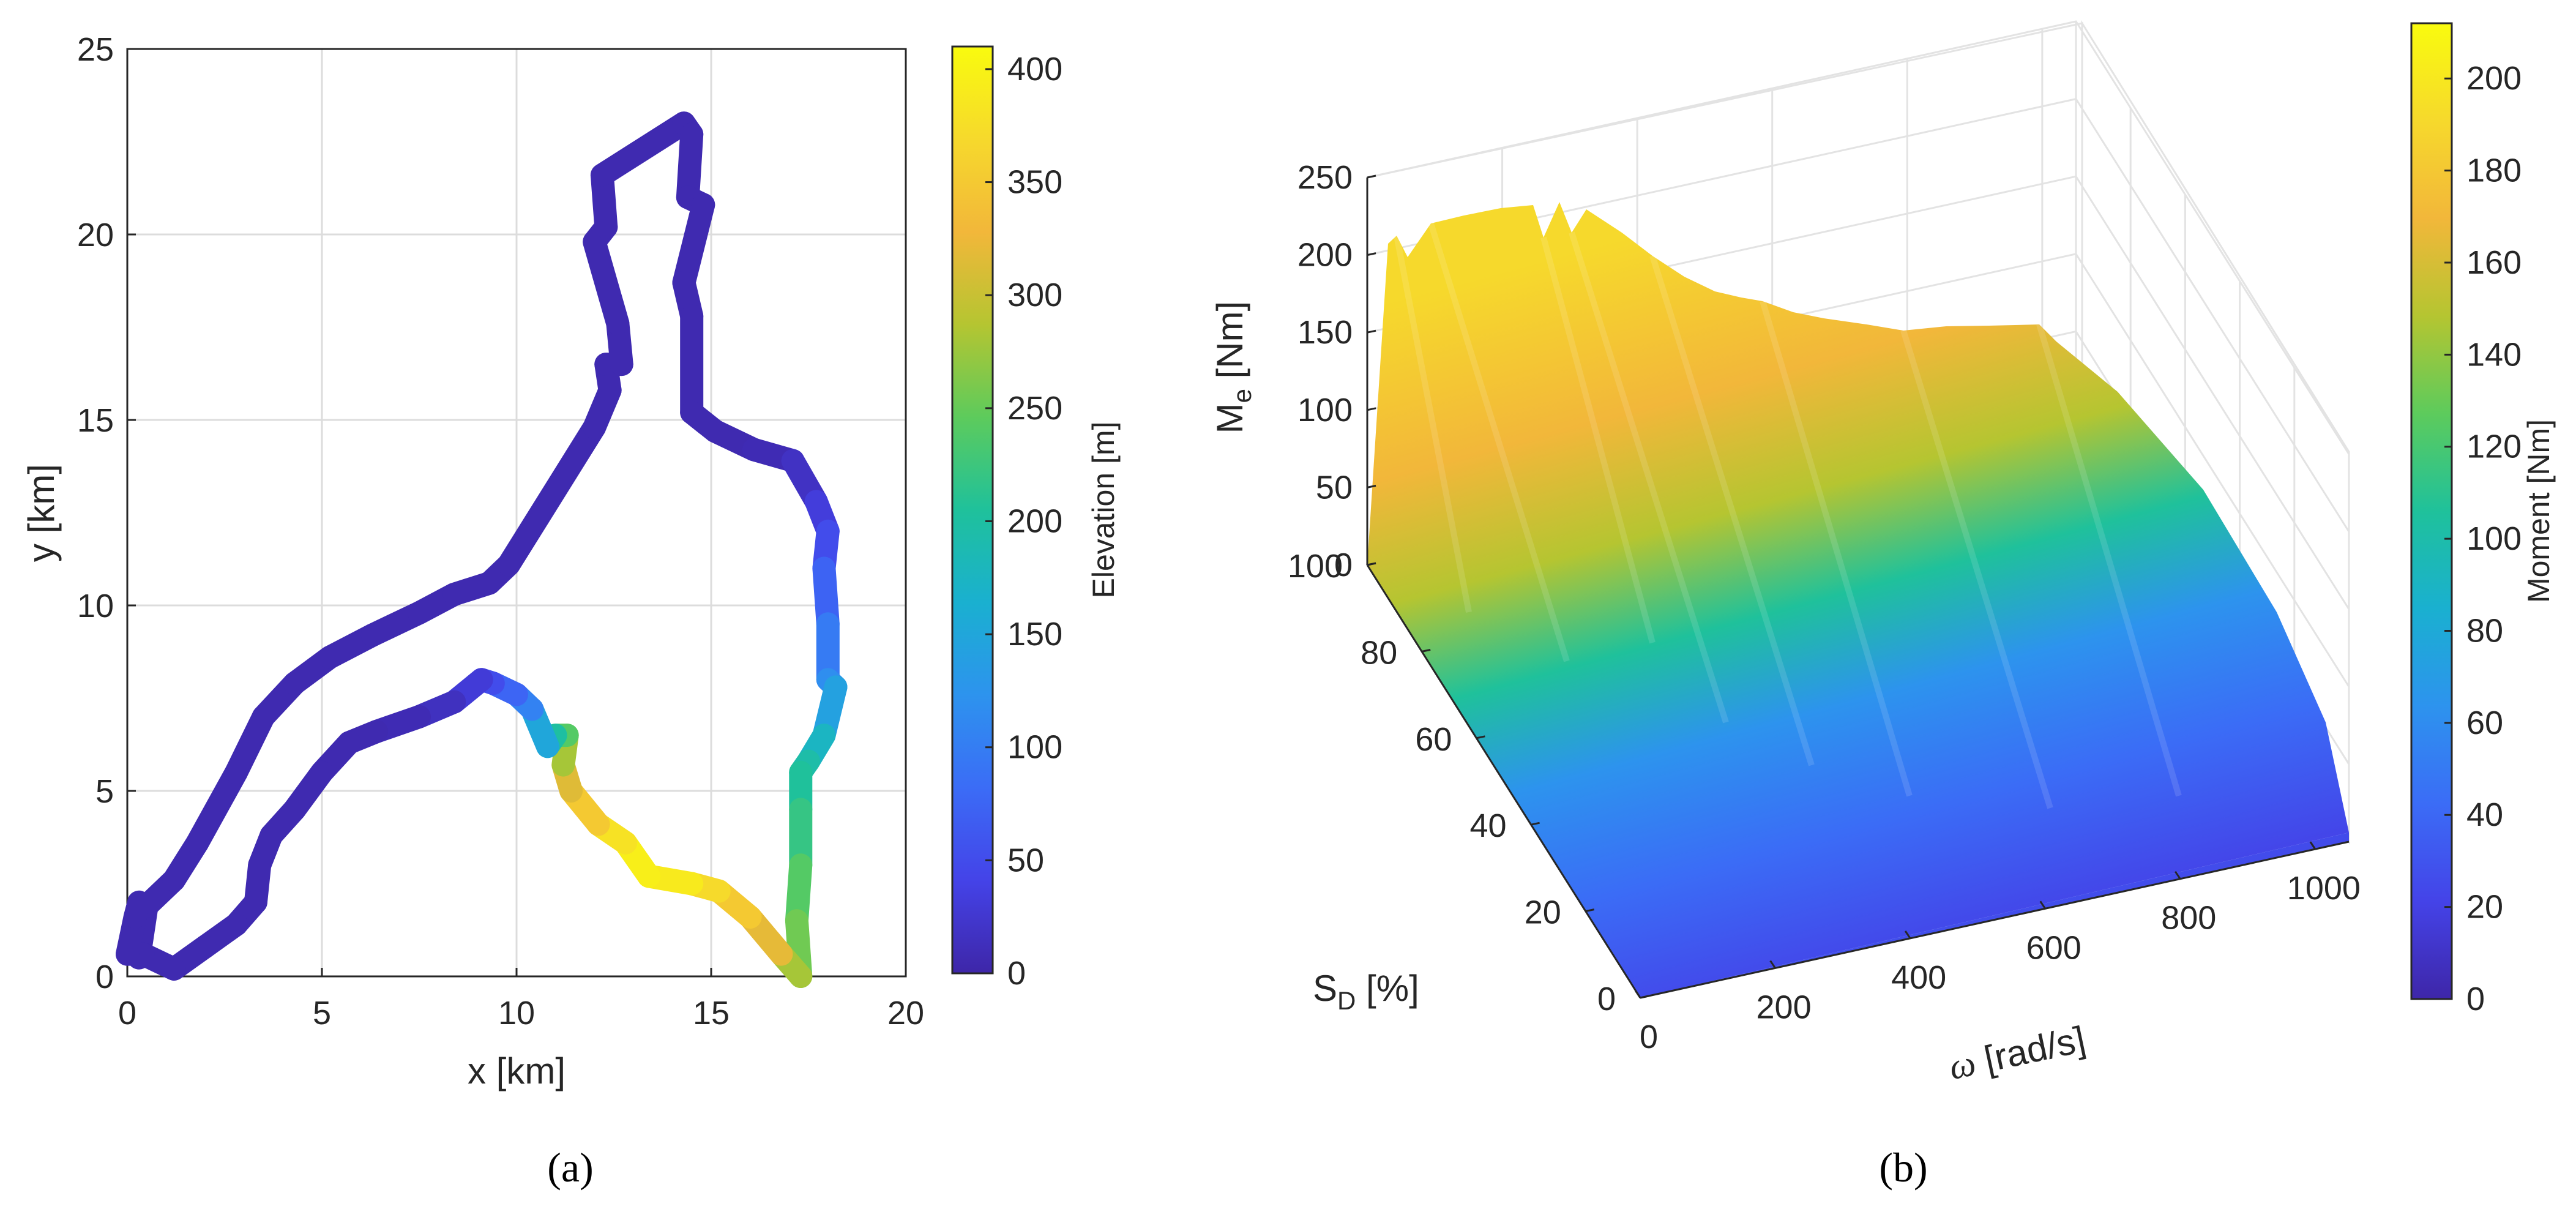  I want to click on omega-tick-label: 600, so click(2053, 947).